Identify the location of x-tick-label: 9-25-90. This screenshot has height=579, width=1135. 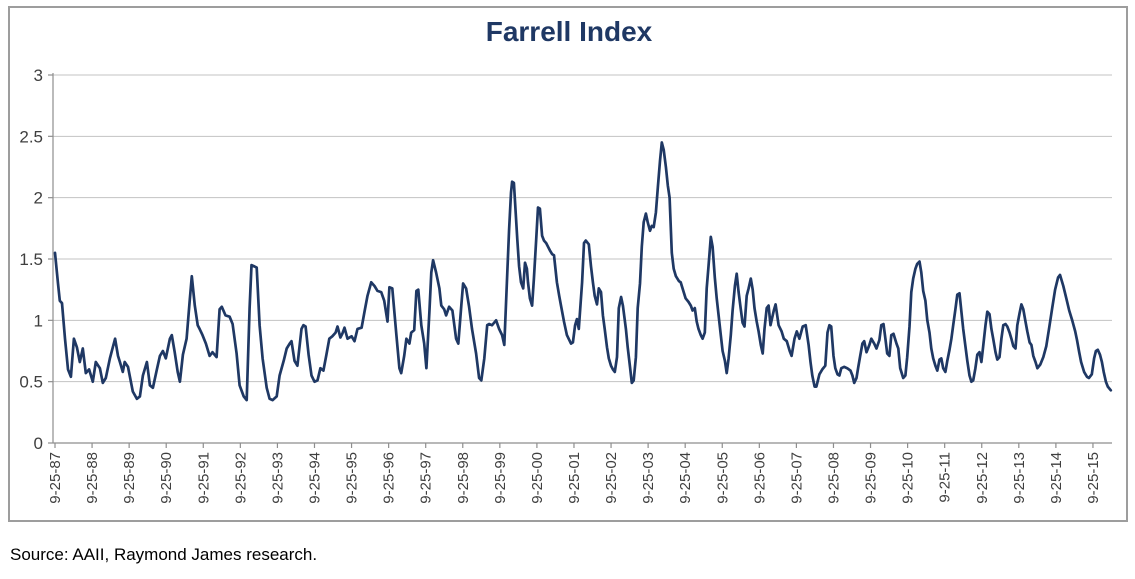
(166, 478).